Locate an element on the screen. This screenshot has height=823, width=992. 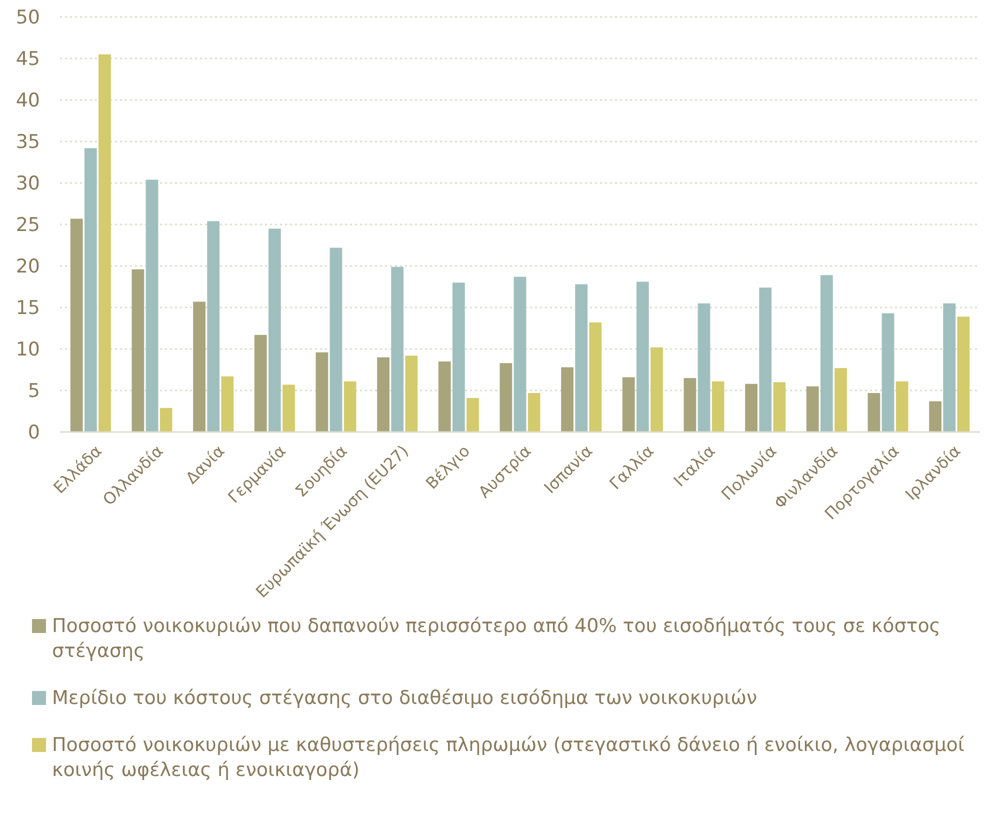
y-tick-label: 10 is located at coordinates (28, 349).